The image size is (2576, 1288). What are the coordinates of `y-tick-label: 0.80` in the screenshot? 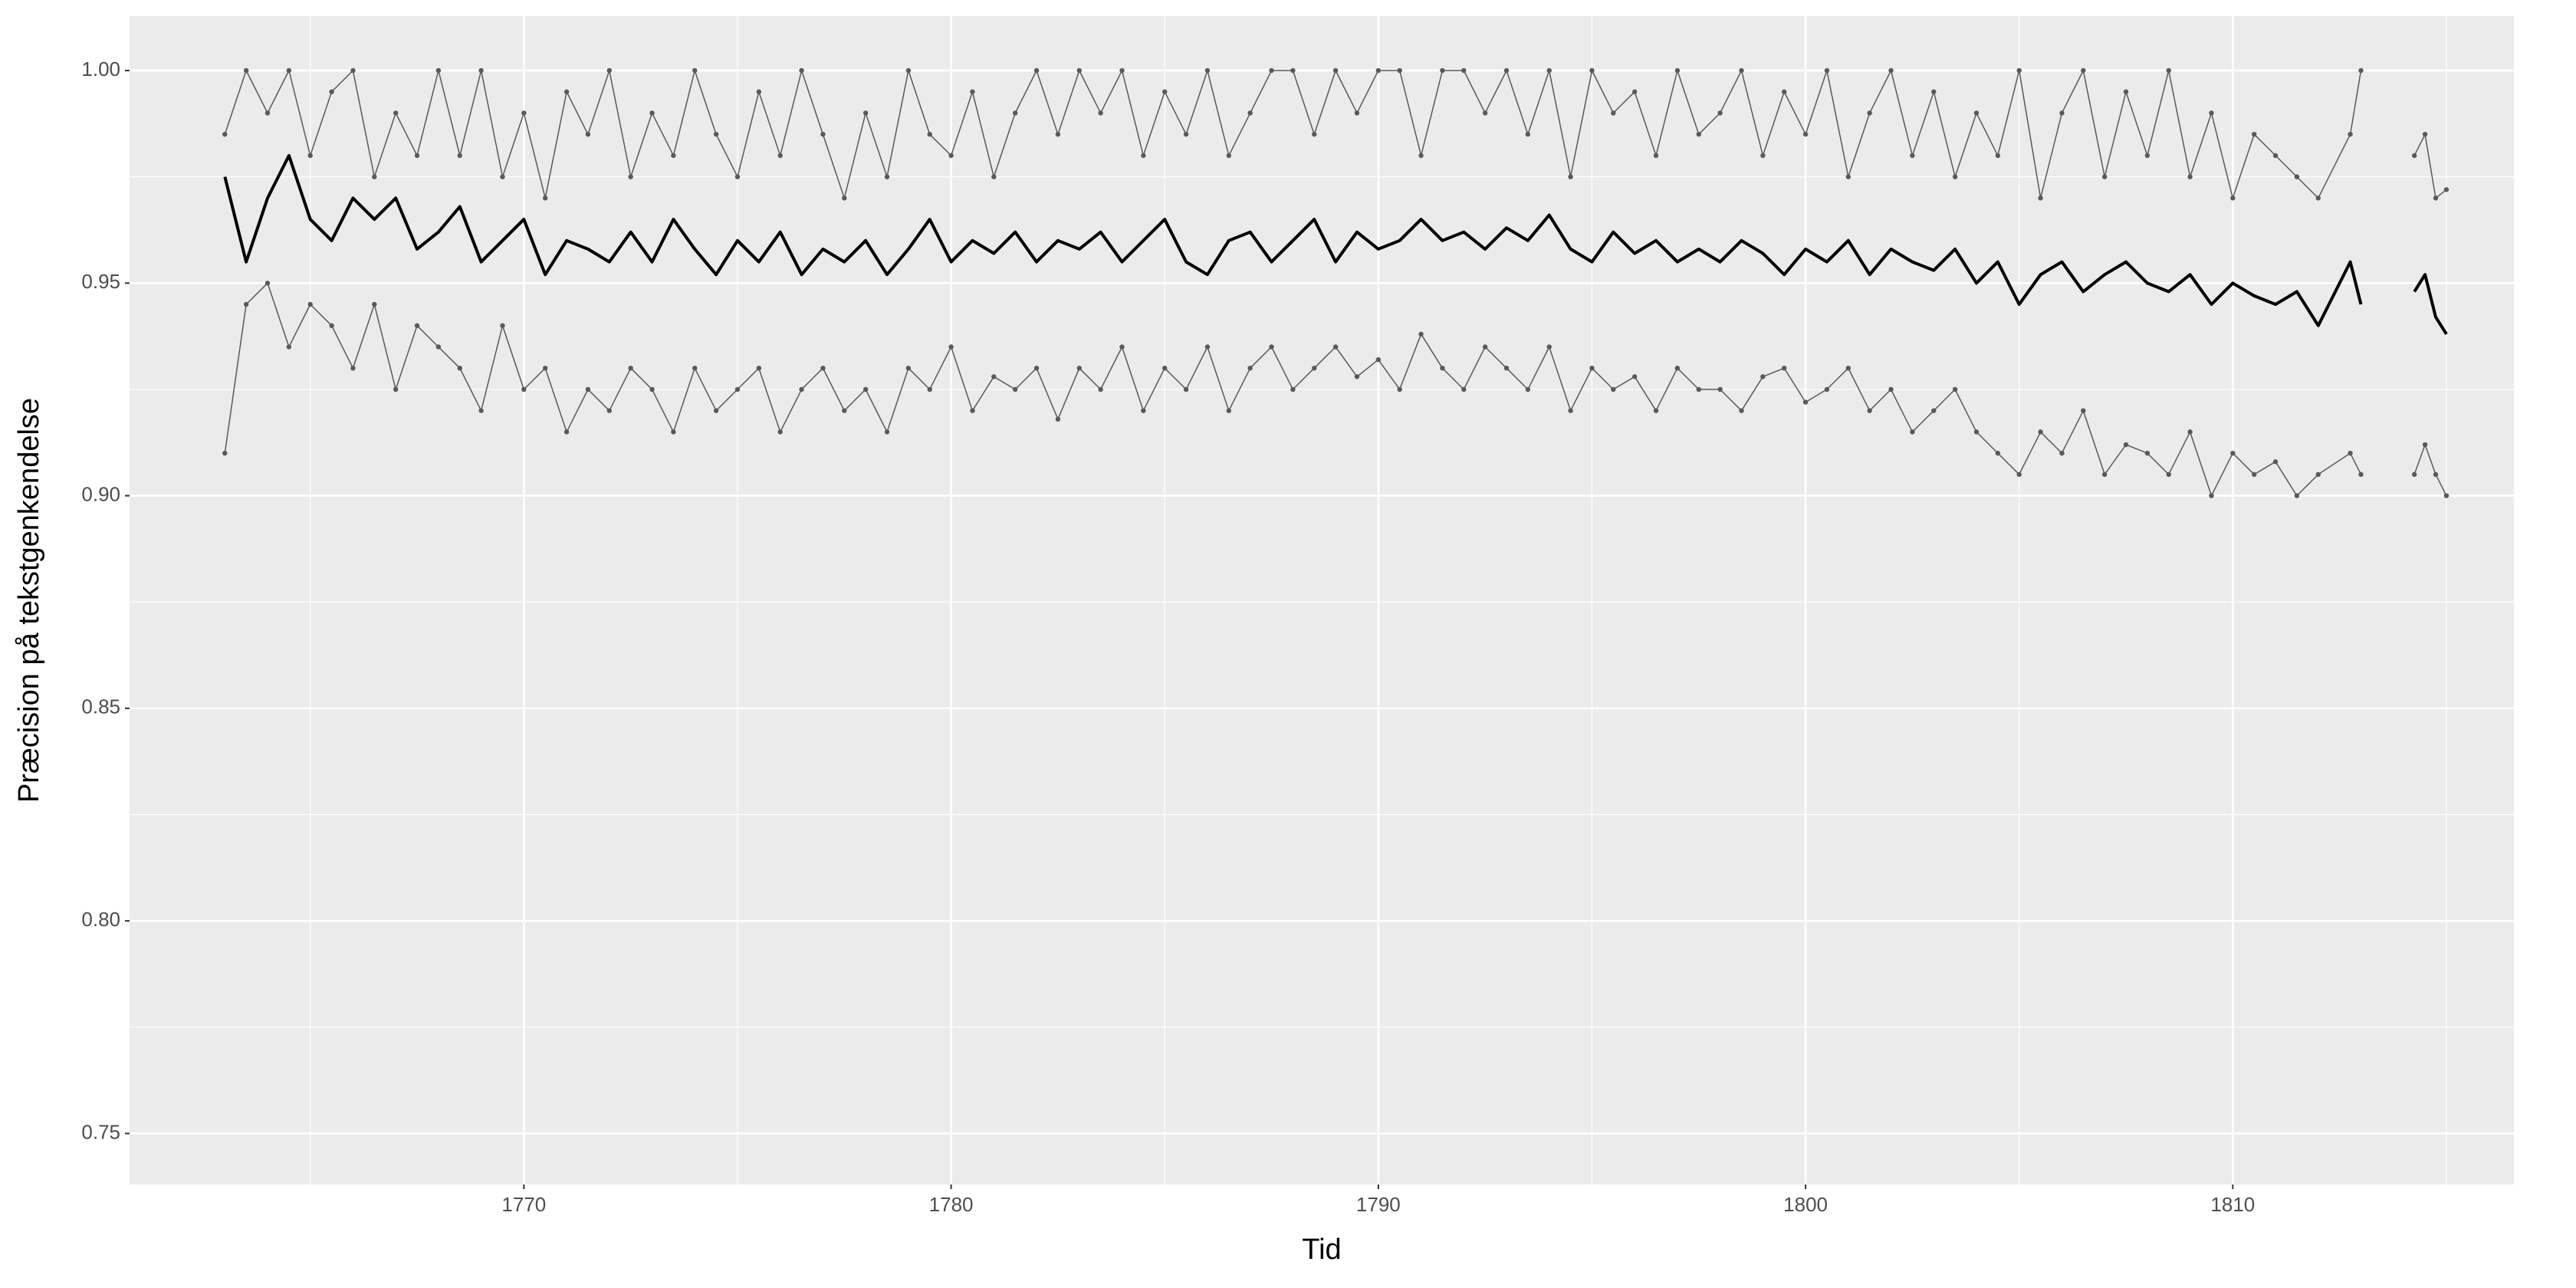 It's located at (100, 919).